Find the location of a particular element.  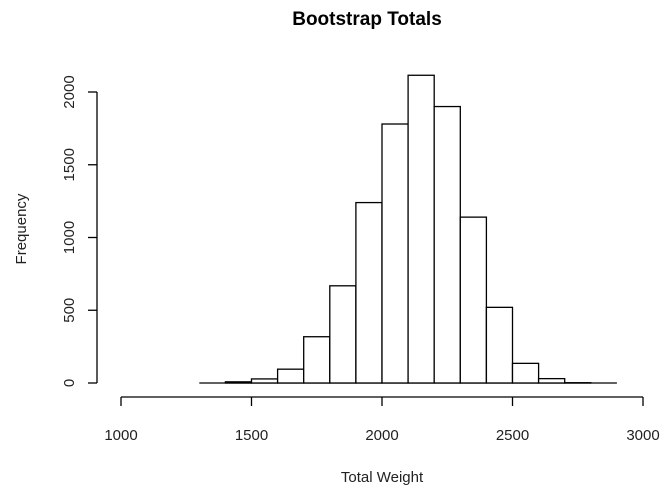

histogram-bar-1800-1900 is located at coordinates (343, 334).